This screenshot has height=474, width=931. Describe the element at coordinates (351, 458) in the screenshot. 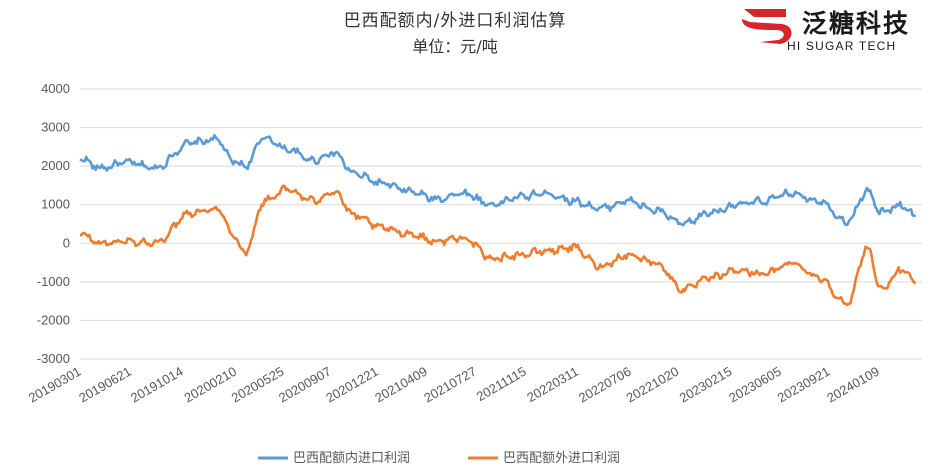

I see `legend-label: 巴西配额内进口利润` at that location.